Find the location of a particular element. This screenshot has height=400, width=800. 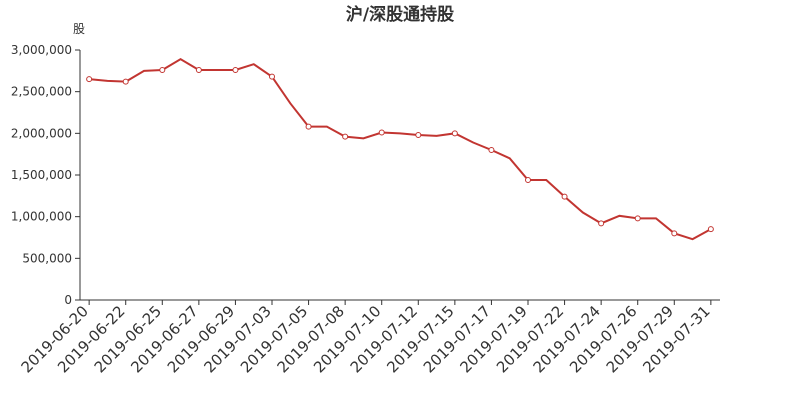

chart-title: 沪/深股通持股 is located at coordinates (400, 14).